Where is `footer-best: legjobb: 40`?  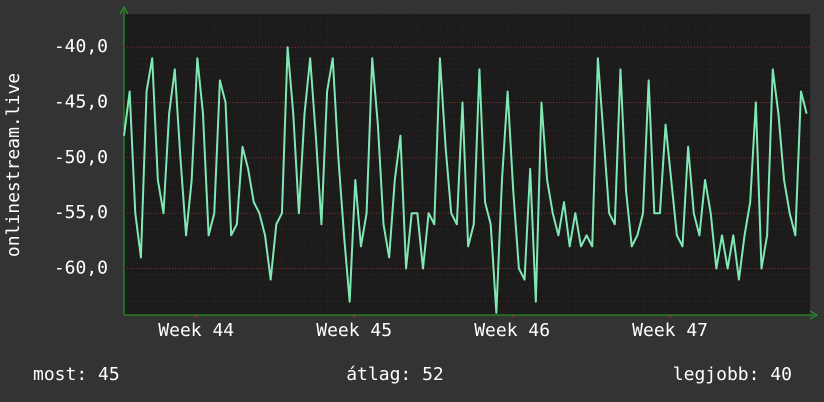 footer-best: legjobb: 40 is located at coordinates (732, 374).